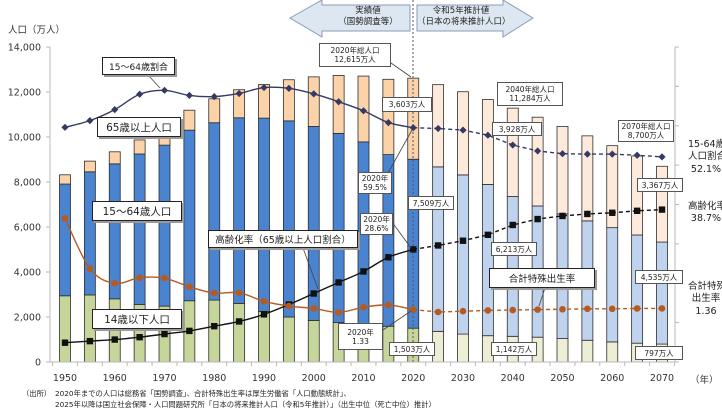 This screenshot has width=722, height=413. I want to click on y-tick-label: 14,000, so click(24, 48).